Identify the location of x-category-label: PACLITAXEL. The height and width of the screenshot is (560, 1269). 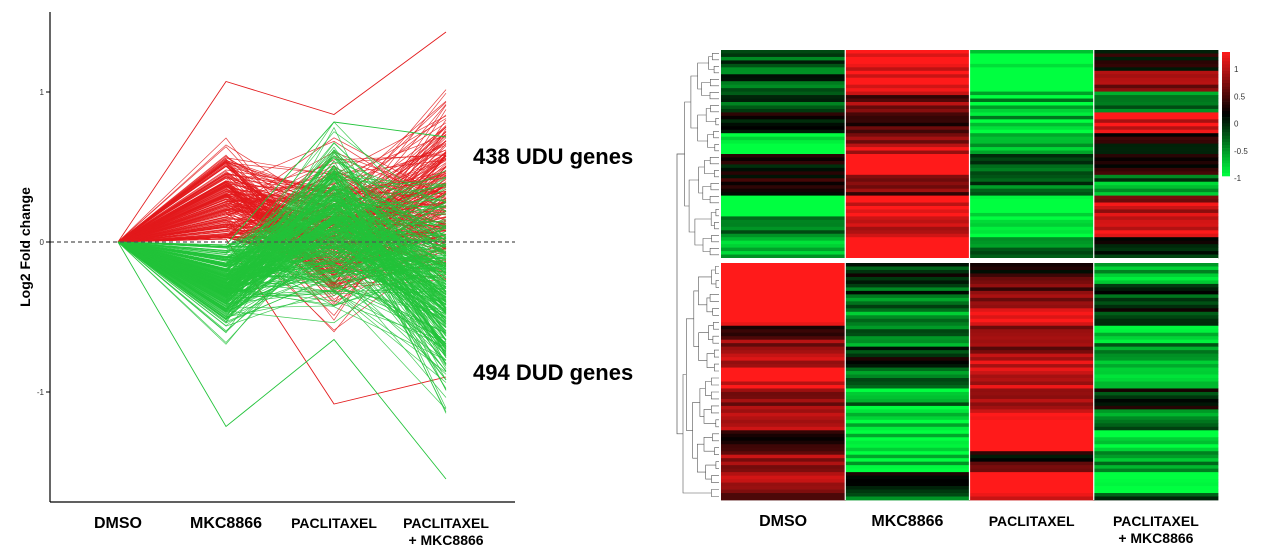
(334, 523).